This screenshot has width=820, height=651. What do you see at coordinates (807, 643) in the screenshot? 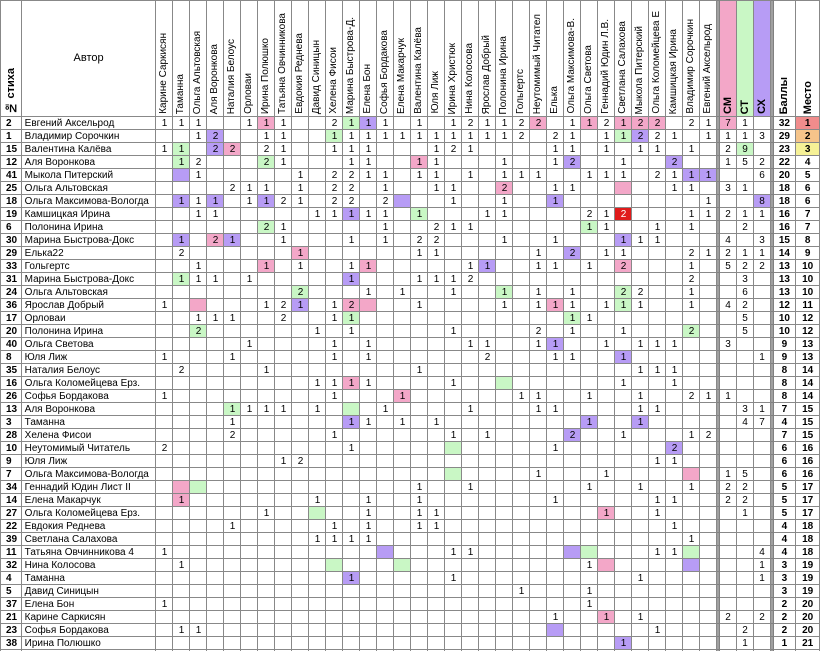
I see `place-cell: 21` at bounding box center [807, 643].